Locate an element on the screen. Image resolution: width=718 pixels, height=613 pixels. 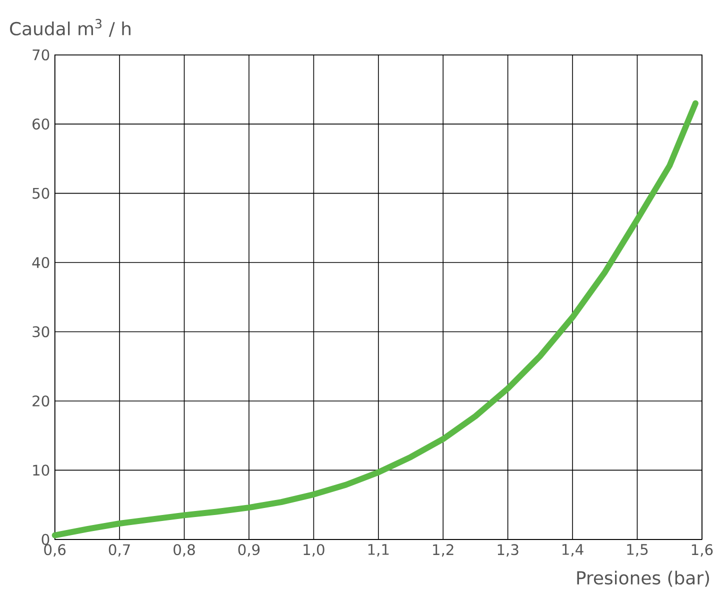
x-tick-label: 1,5 is located at coordinates (637, 550).